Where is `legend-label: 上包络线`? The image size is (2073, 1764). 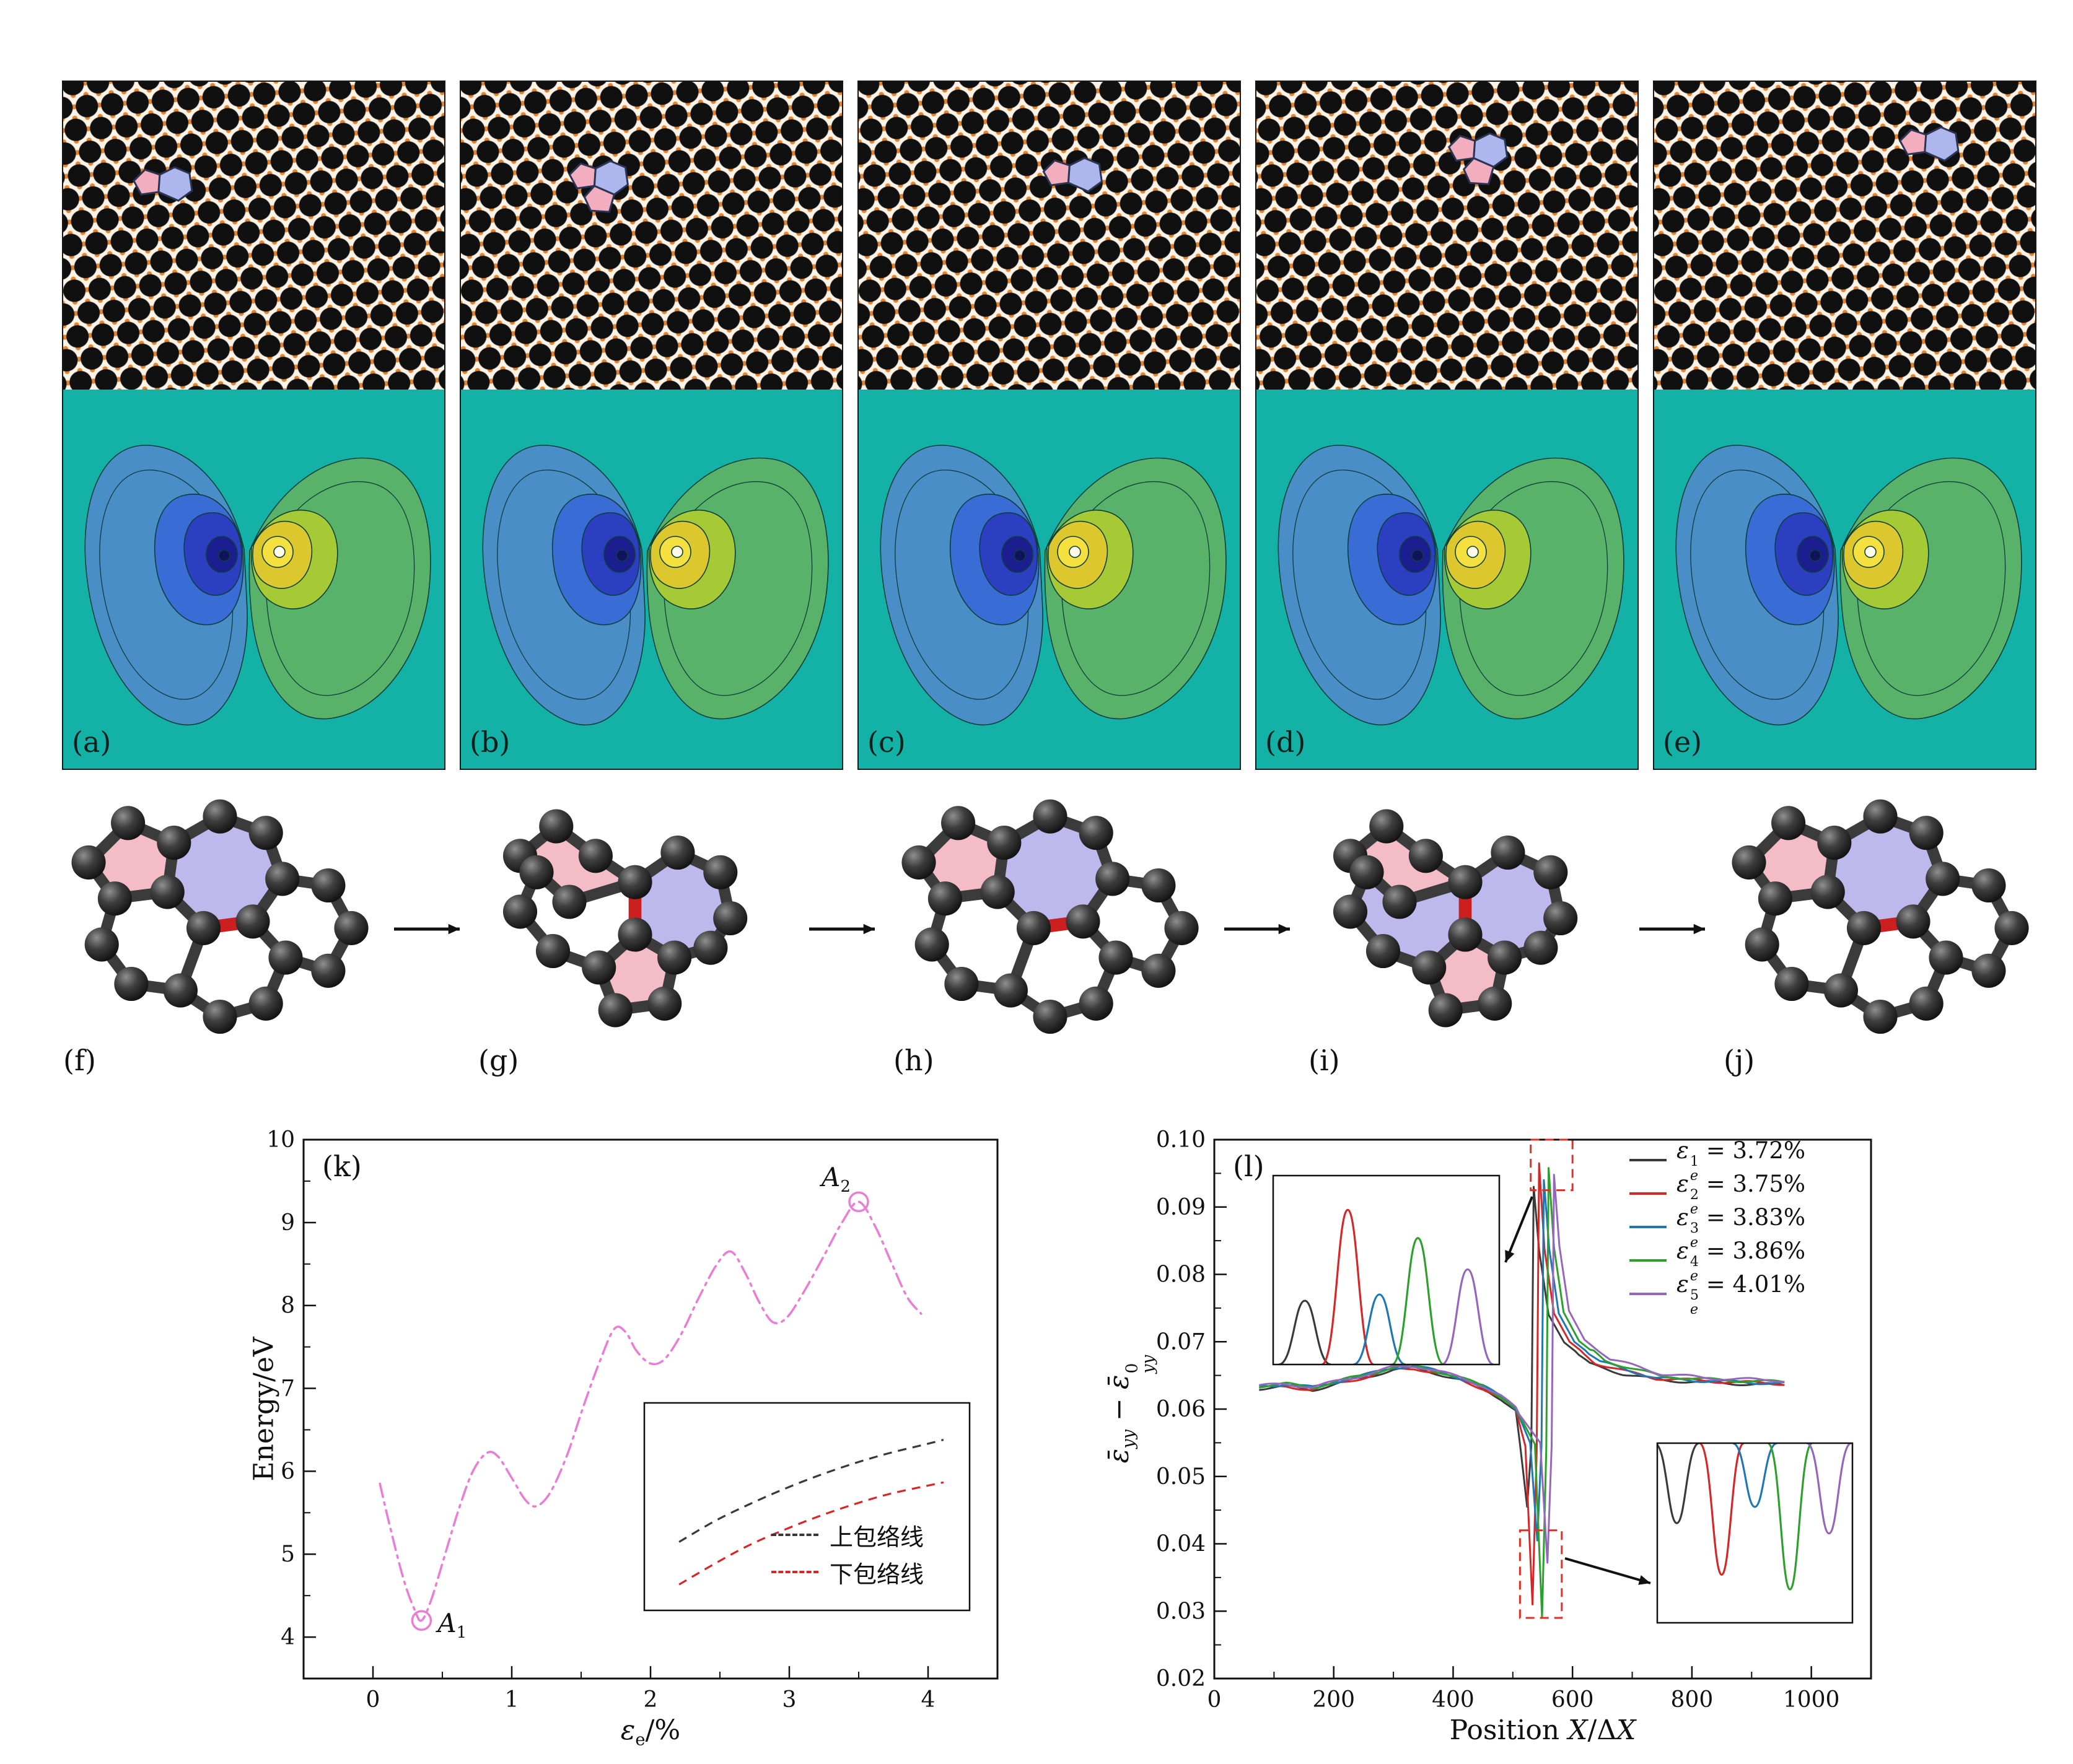
legend-label: 上包络线 is located at coordinates (877, 1537).